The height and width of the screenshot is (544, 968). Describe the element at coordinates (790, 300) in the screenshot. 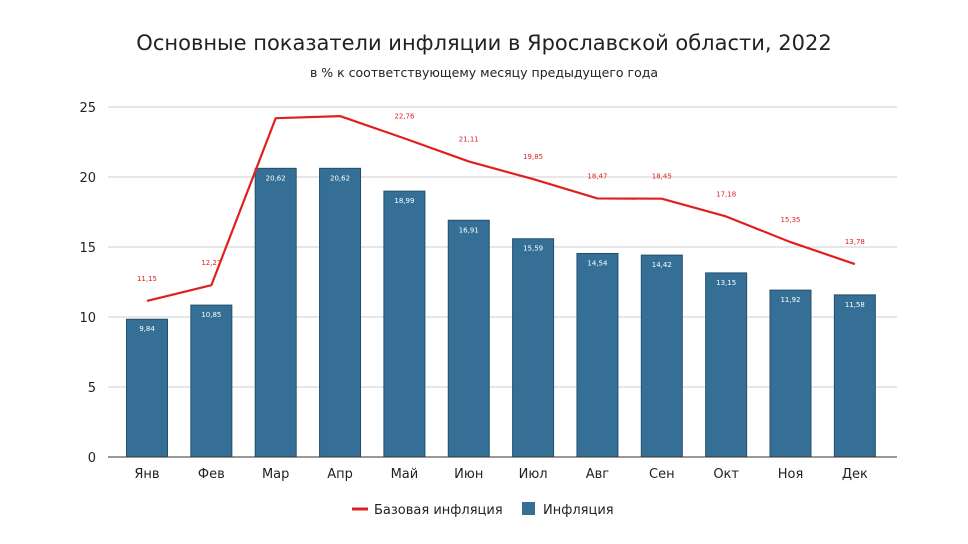

I see `bar-data-label: 11,92` at that location.